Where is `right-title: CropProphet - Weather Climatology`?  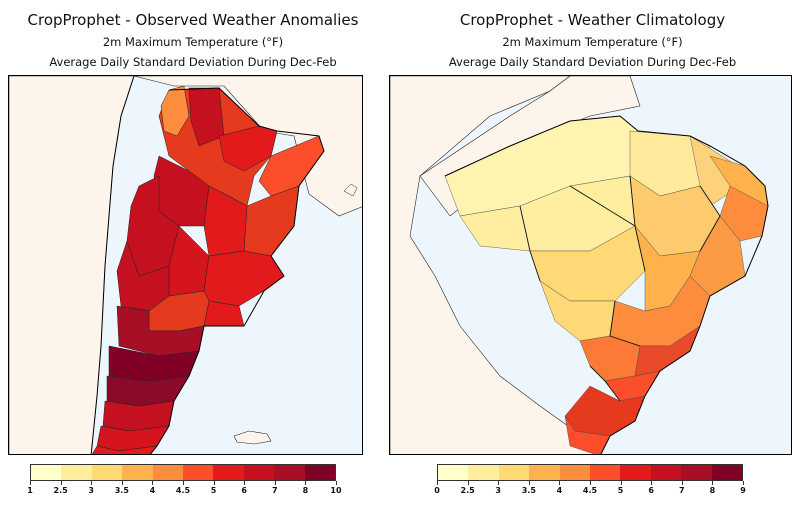
right-title: CropProphet - Weather Climatology is located at coordinates (592, 20).